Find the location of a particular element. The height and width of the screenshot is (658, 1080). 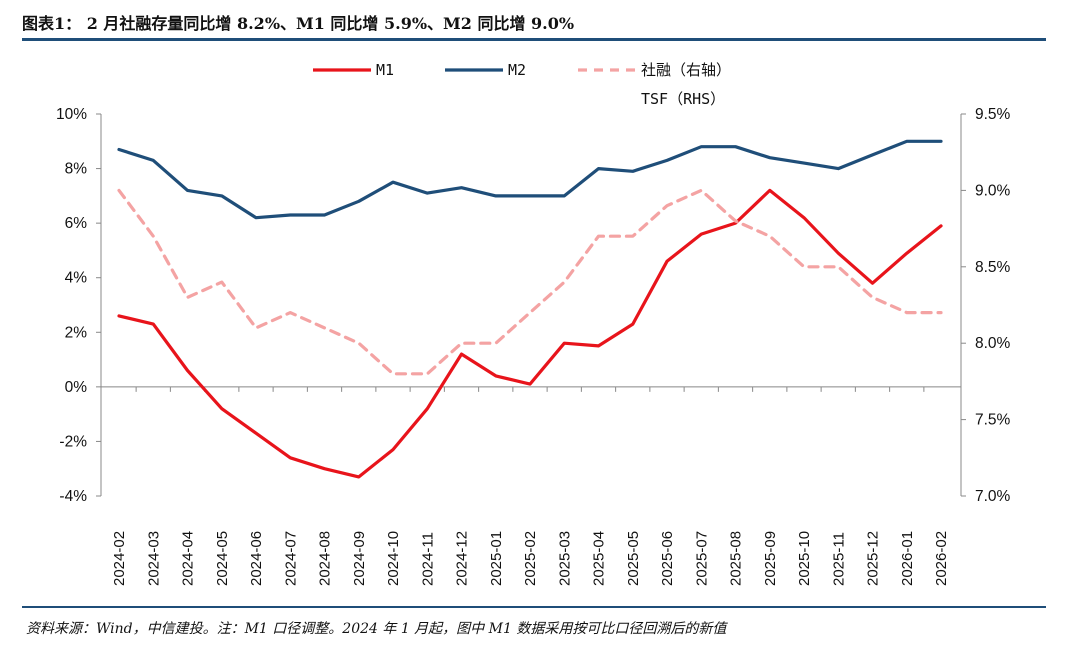

x-tick-label: 2025-07 is located at coordinates (701, 558).